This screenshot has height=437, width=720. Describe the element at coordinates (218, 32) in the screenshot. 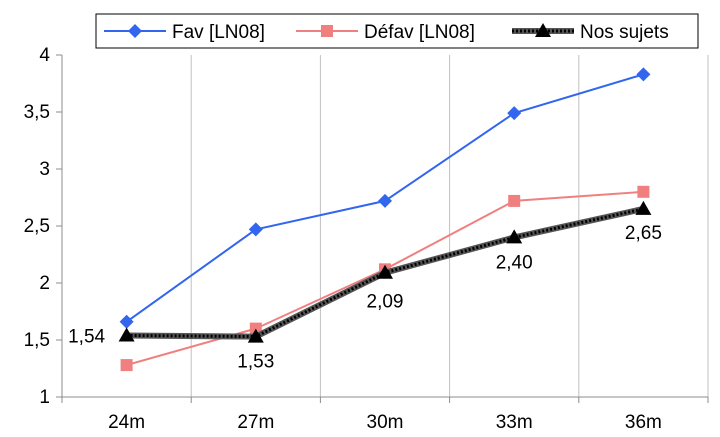

I see `legend-label: Fav [LN08]` at that location.